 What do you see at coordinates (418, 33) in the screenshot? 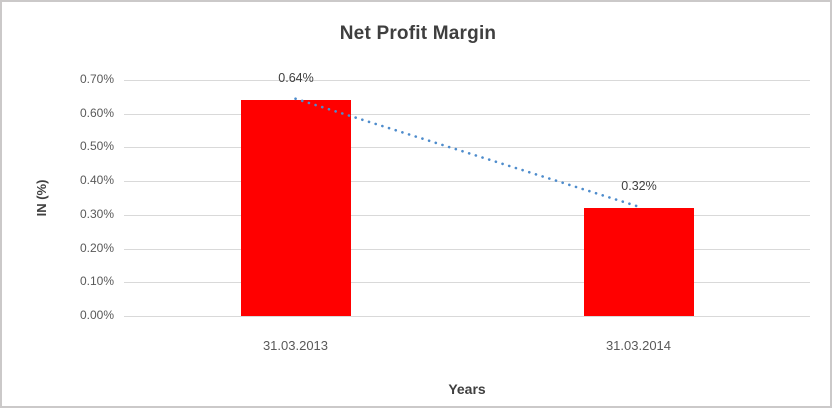
I see `chart-title: Net Profit Margin` at bounding box center [418, 33].